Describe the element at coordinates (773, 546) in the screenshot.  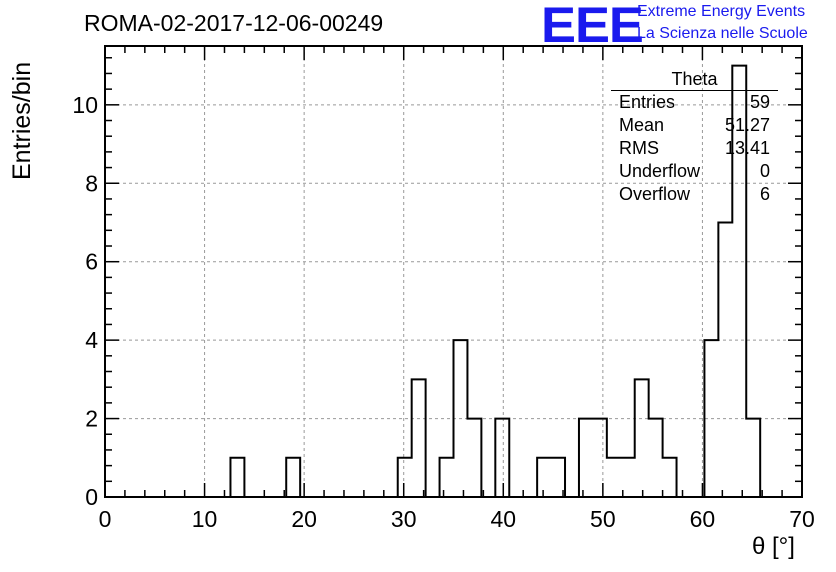
I see `x-axis-label: θ [°]` at that location.